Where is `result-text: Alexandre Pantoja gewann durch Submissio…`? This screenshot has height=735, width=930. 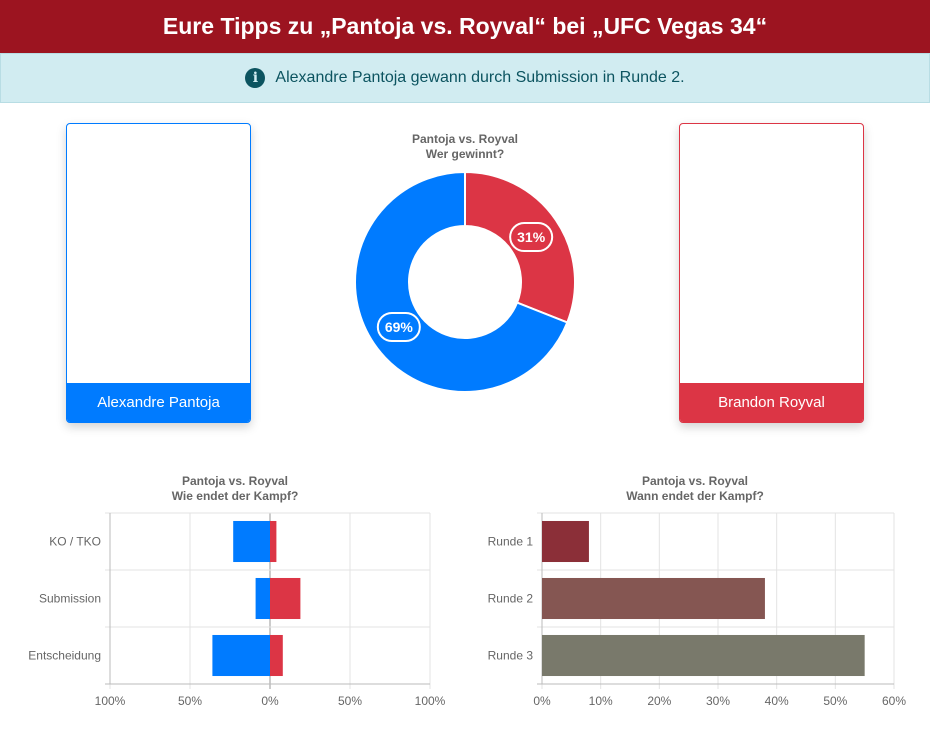
result-text: Alexandre Pantoja gewann durch Submissio… is located at coordinates (480, 77).